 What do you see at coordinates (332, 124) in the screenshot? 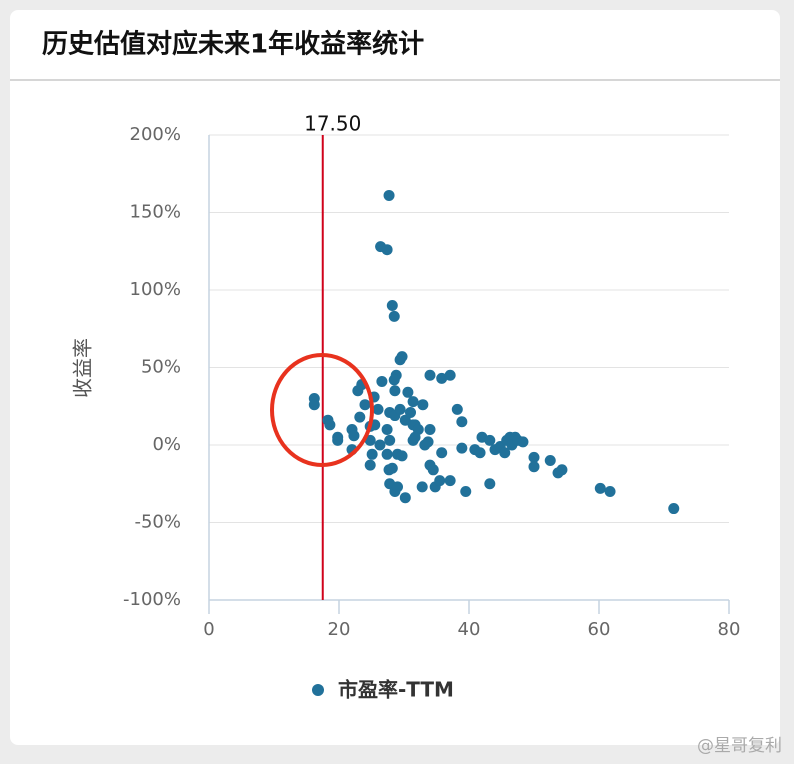
I see `reference-label: 17.50` at bounding box center [332, 124].